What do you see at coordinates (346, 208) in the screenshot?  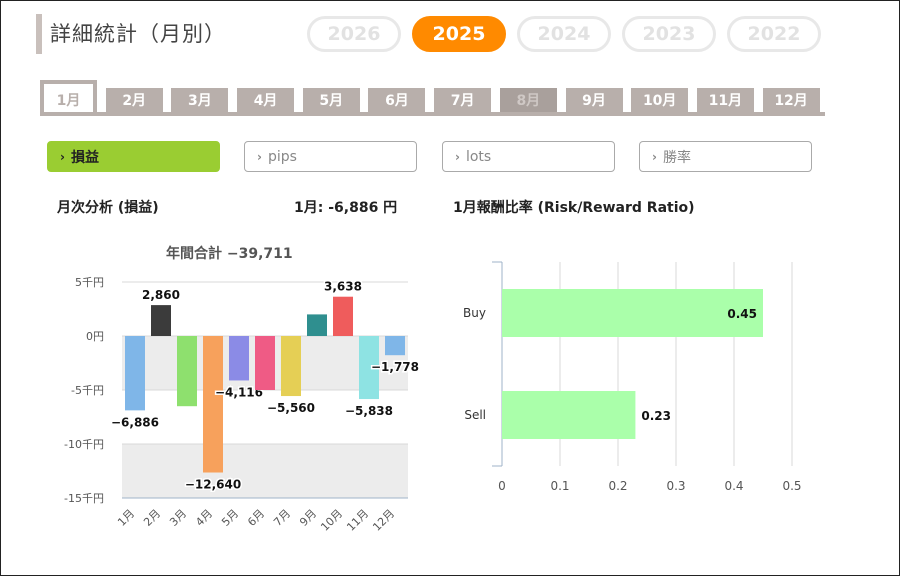 I see `month-summary: 1月: -6,886 円` at bounding box center [346, 208].